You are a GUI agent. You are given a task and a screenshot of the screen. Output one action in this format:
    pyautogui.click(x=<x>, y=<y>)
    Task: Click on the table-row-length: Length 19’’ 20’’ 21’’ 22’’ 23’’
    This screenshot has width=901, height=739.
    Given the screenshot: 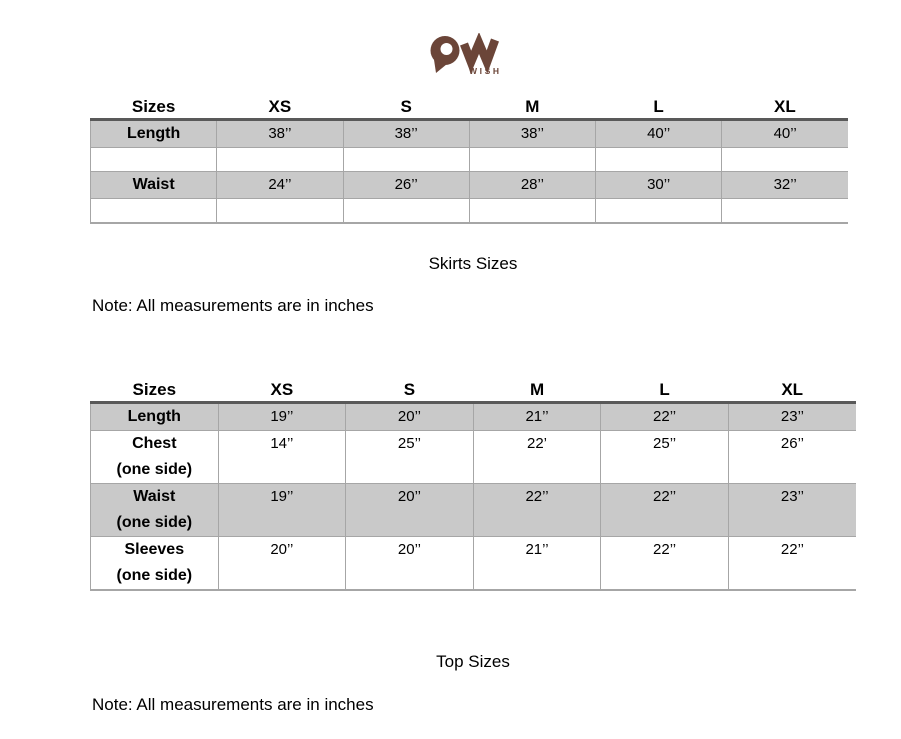 What is the action you would take?
    pyautogui.click(x=473, y=416)
    